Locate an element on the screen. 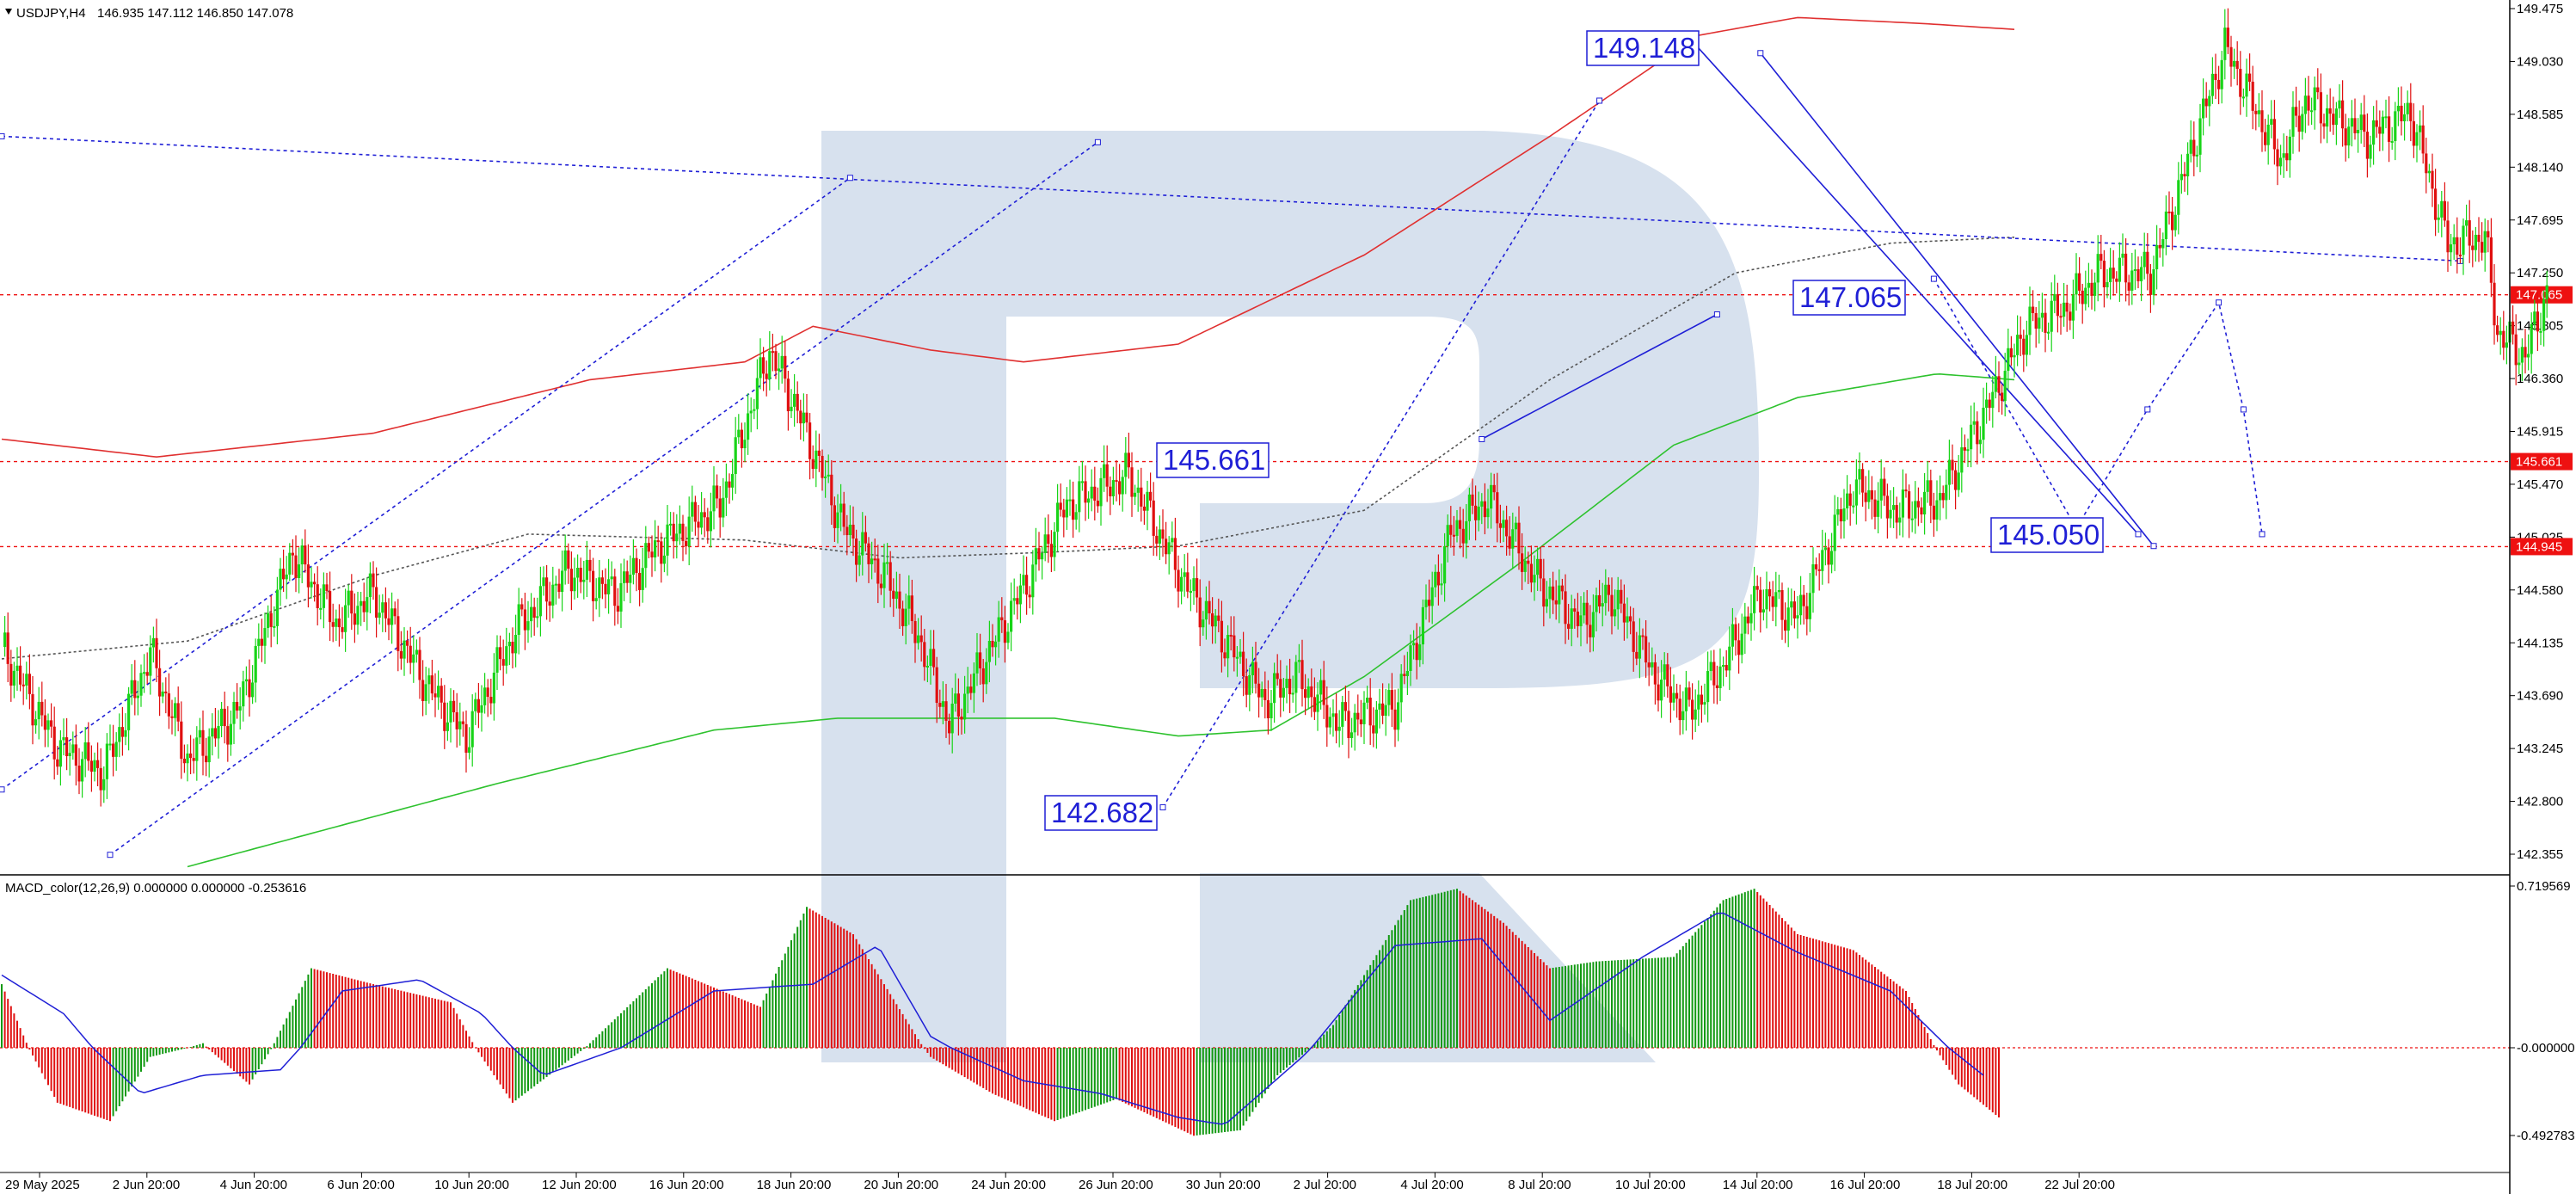 This screenshot has width=2576, height=1194. price-tick-label: 144.135 is located at coordinates (2540, 643).